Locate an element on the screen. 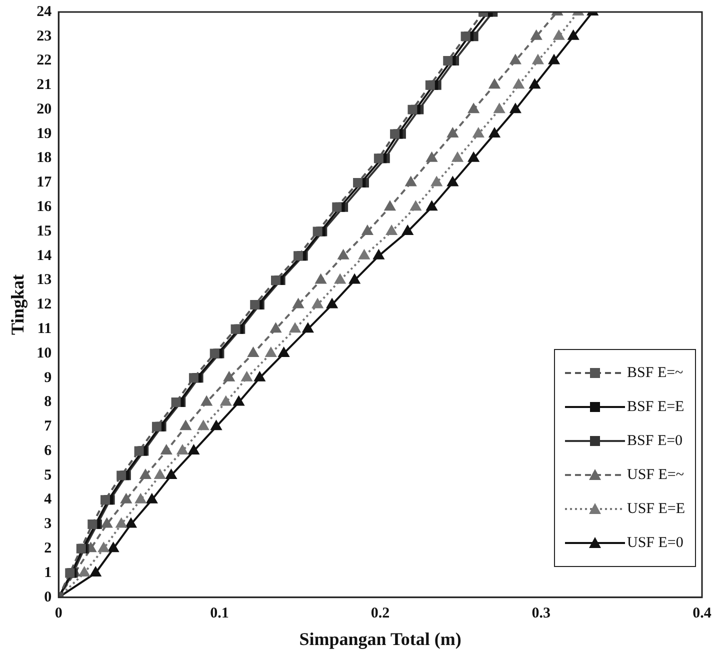 This screenshot has height=659, width=716. y-tick-label: 19 is located at coordinates (44, 134).